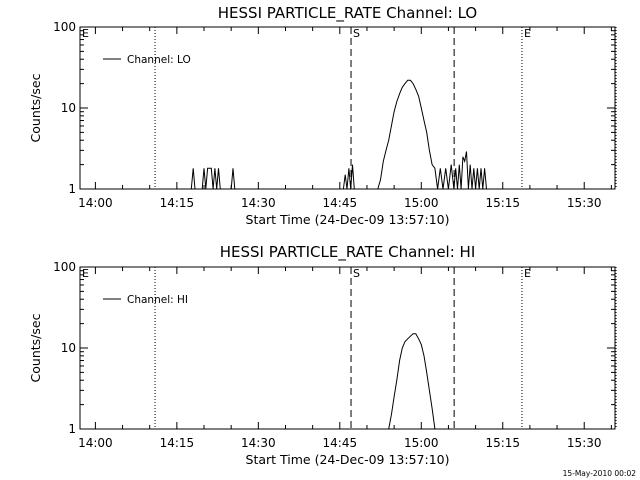 This screenshot has height=480, width=640. Describe the element at coordinates (159, 60) in the screenshot. I see `legend-label: Channel: LO` at that location.